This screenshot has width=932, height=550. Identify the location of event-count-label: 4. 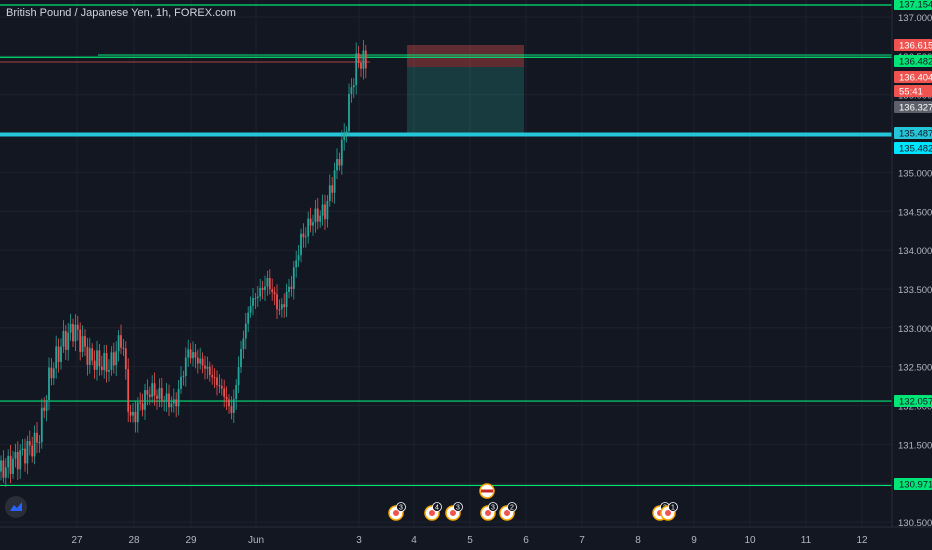
(437, 508).